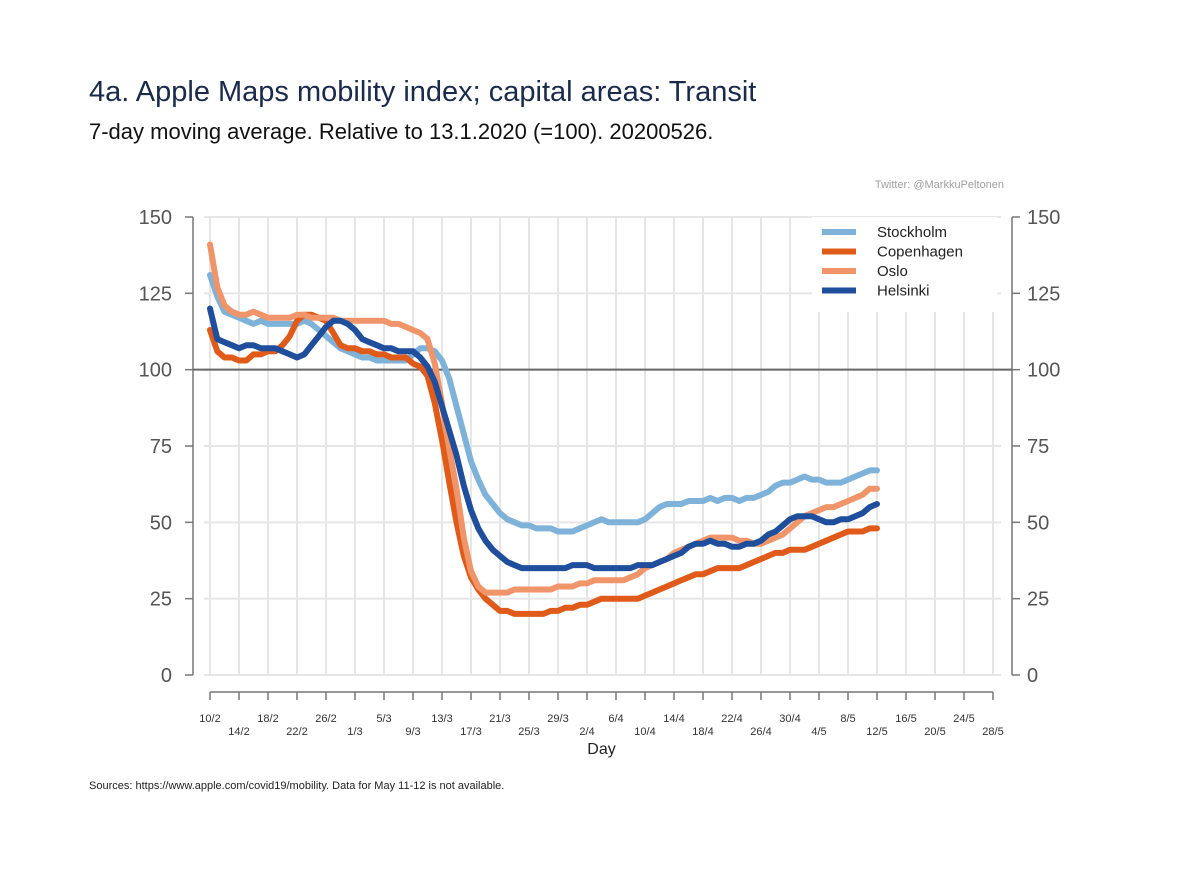 This screenshot has height=873, width=1200. Describe the element at coordinates (155, 294) in the screenshot. I see `y-tick-label-left: 125` at that location.